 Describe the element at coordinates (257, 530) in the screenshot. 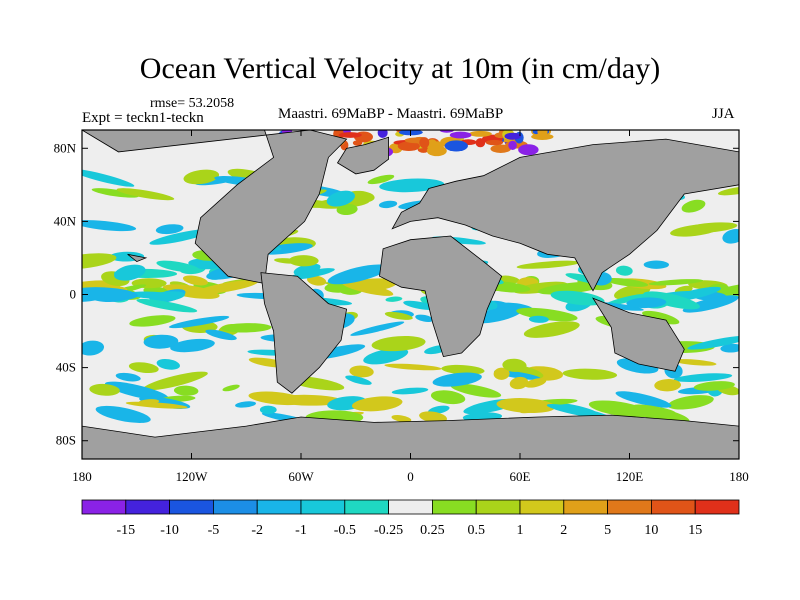

I see `colorbar-label: -2` at that location.